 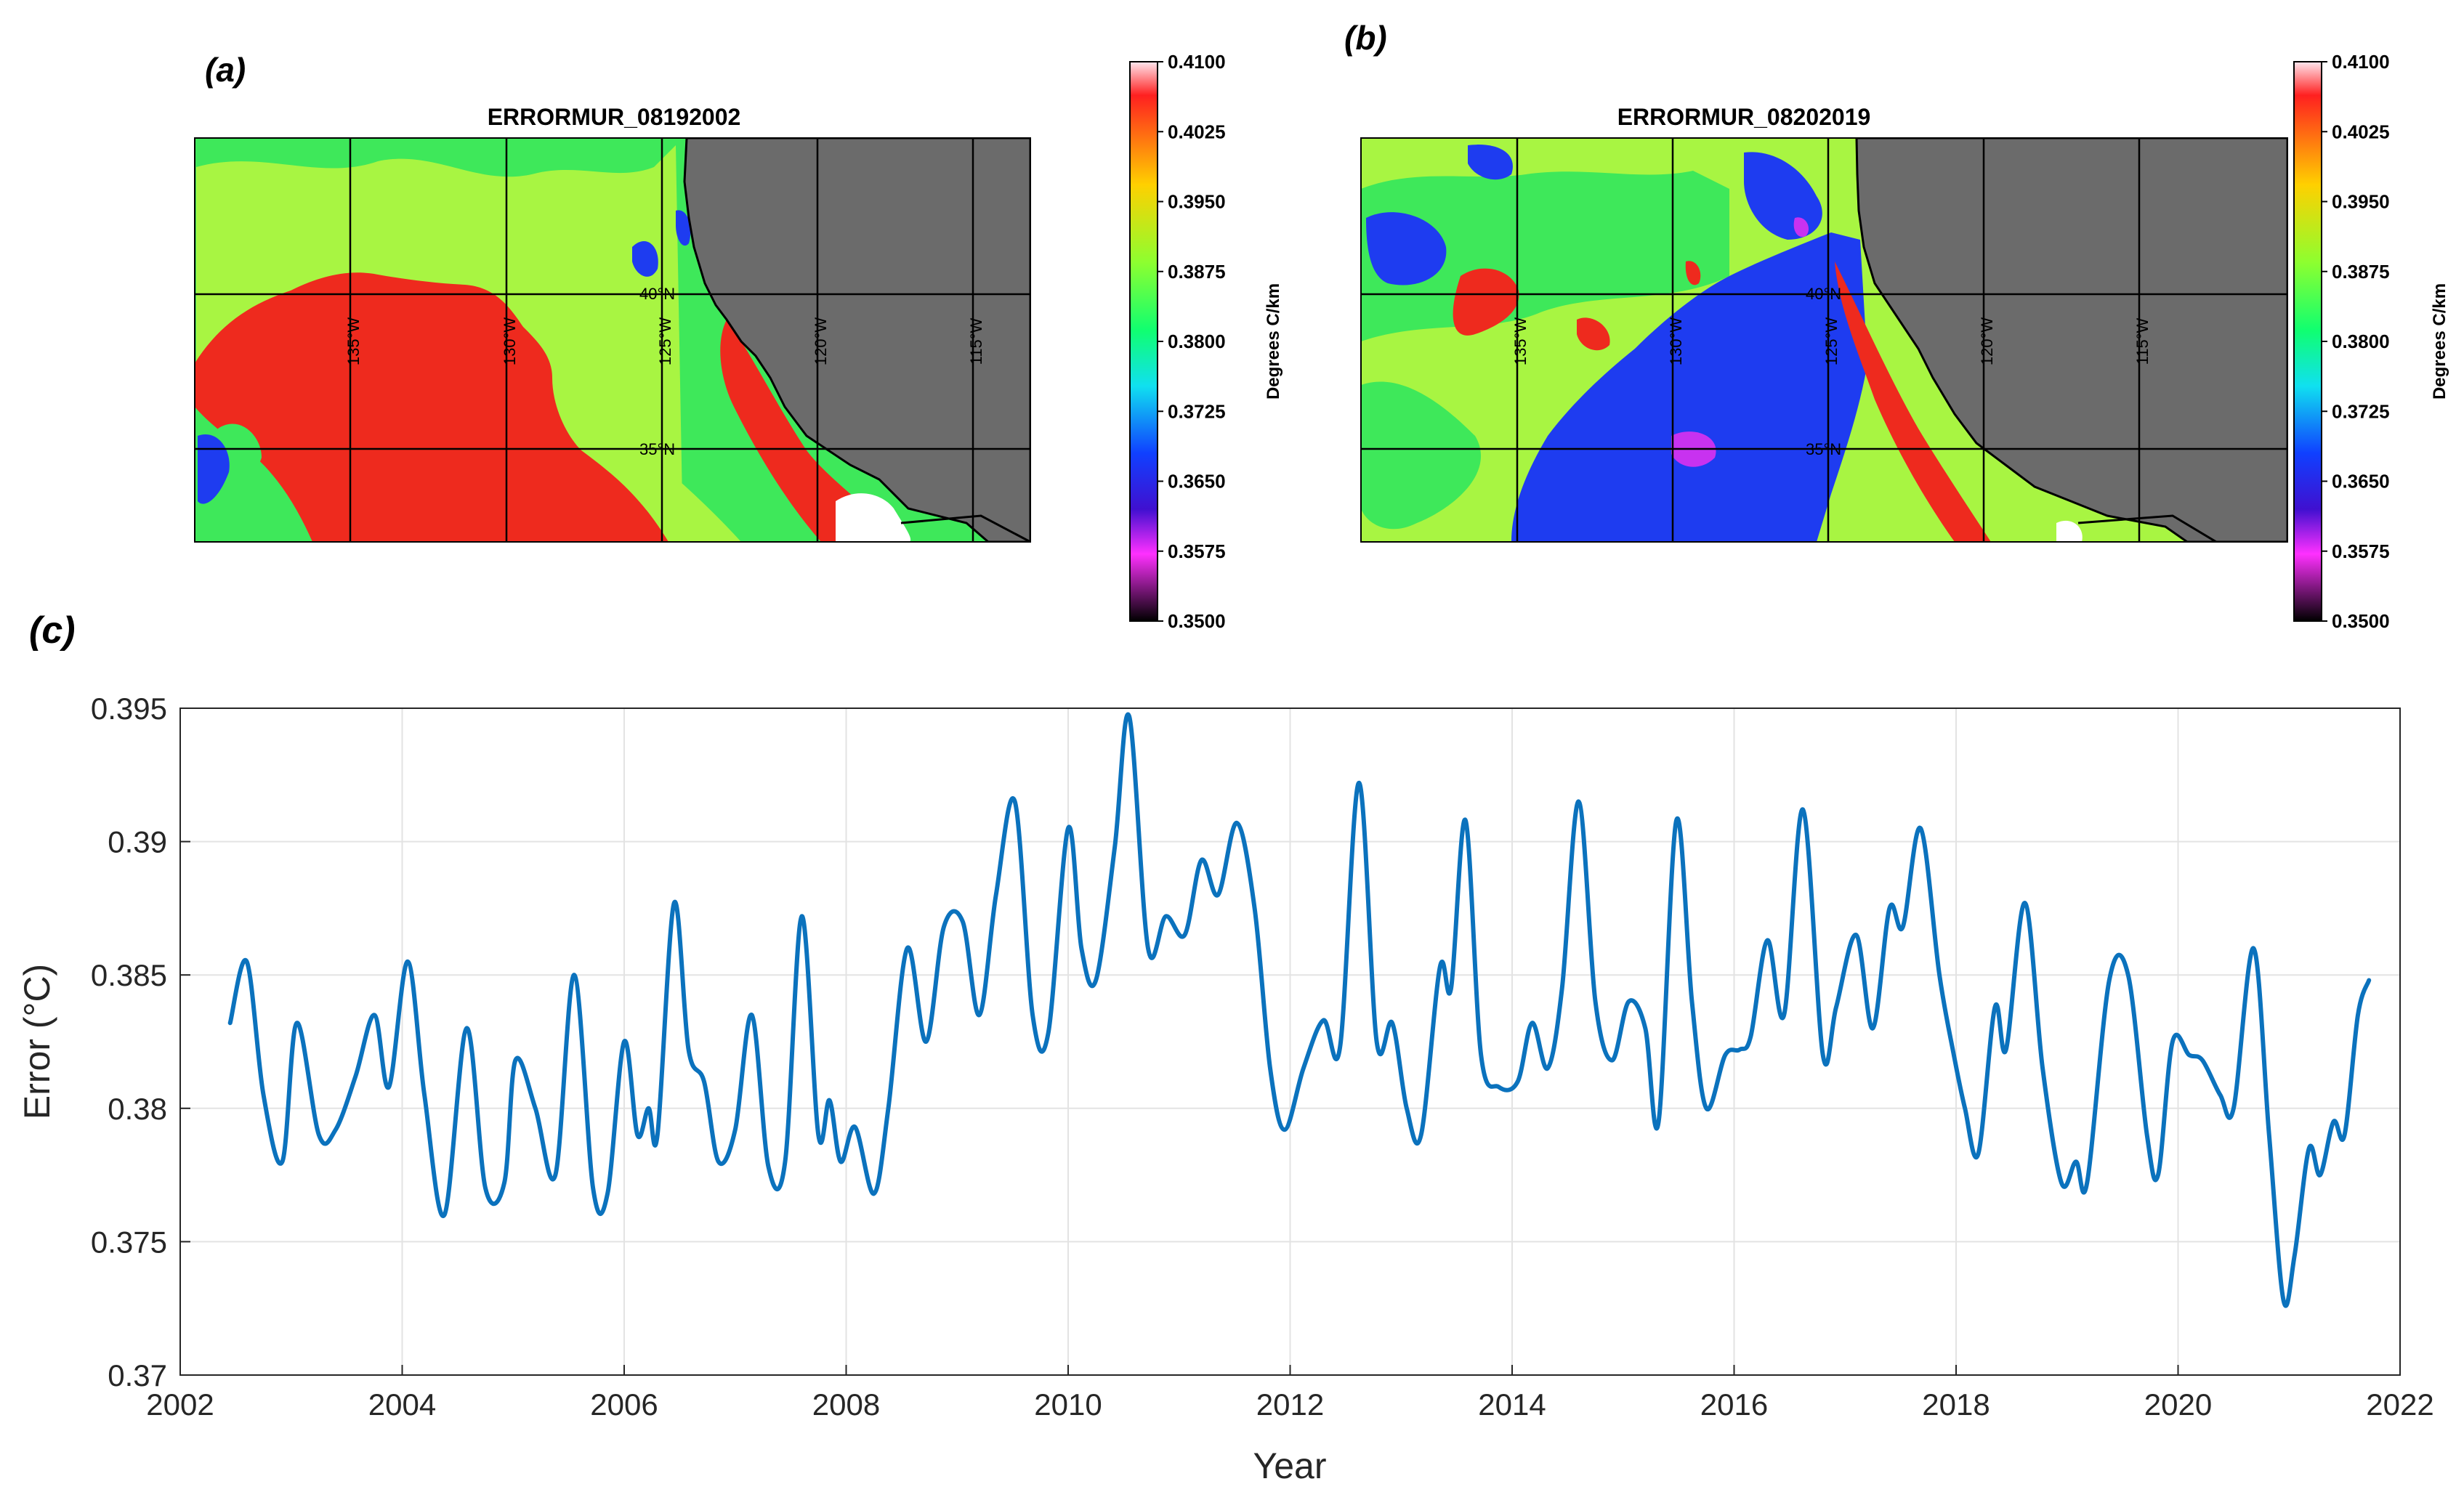 I want to click on colorbar-a-label: Degrees C/km, so click(x=1273, y=341).